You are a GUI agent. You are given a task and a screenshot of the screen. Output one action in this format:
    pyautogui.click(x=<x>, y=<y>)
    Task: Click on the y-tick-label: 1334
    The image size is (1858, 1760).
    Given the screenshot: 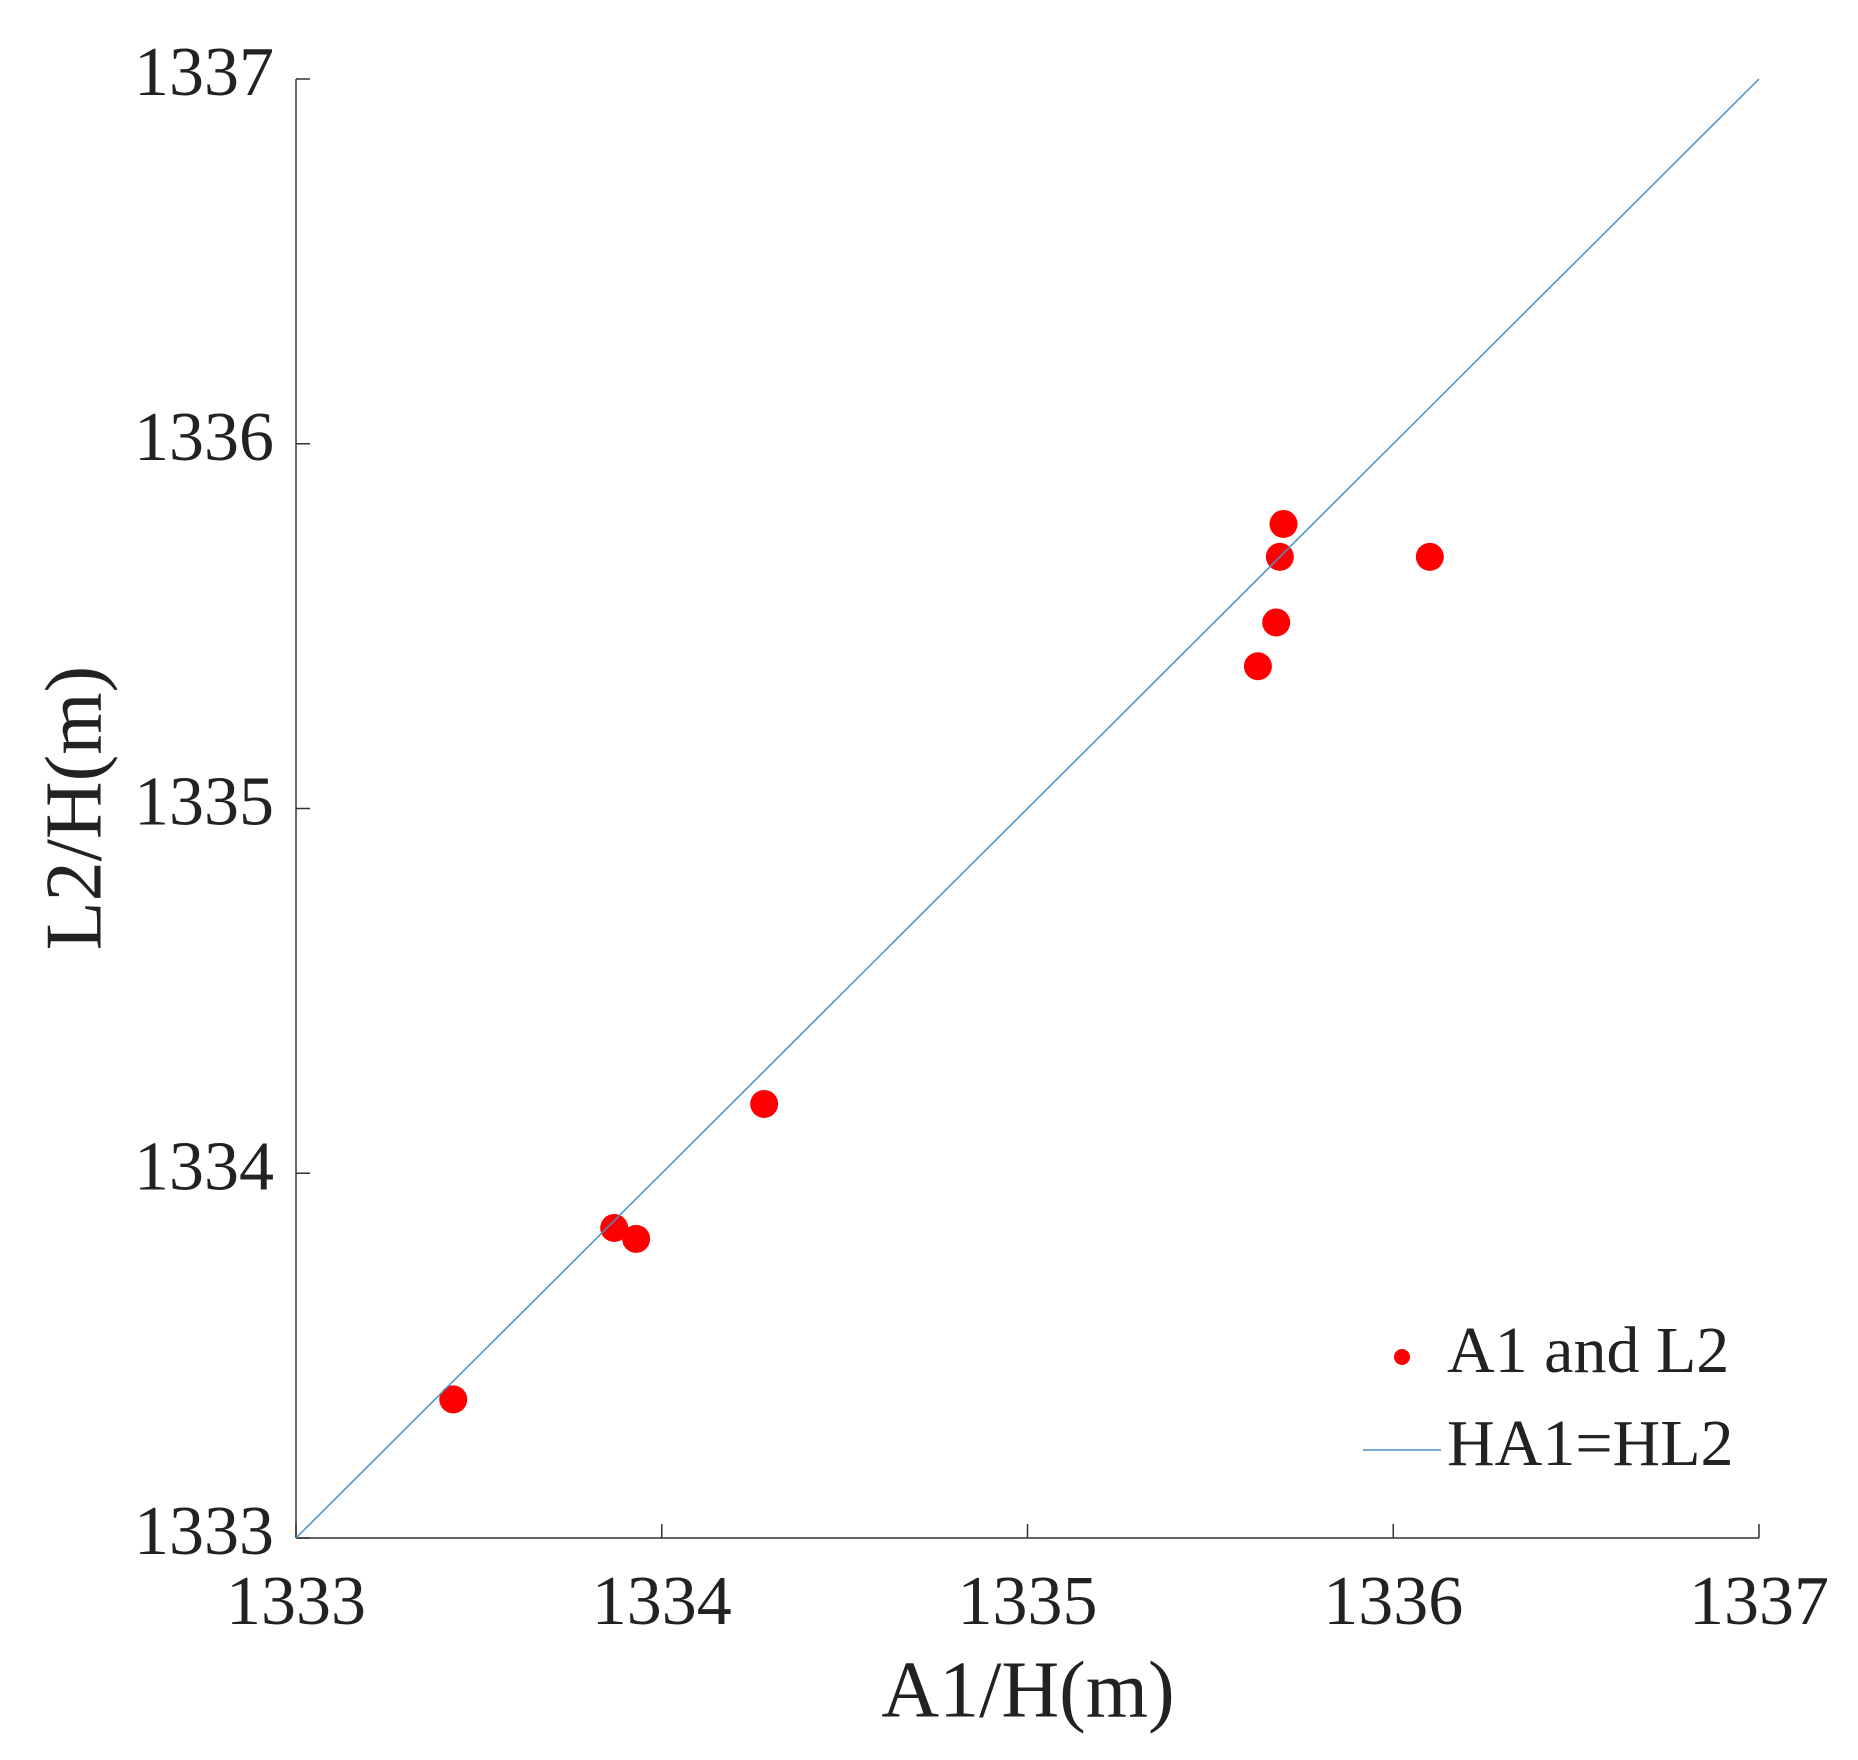 What is the action you would take?
    pyautogui.click(x=204, y=1166)
    